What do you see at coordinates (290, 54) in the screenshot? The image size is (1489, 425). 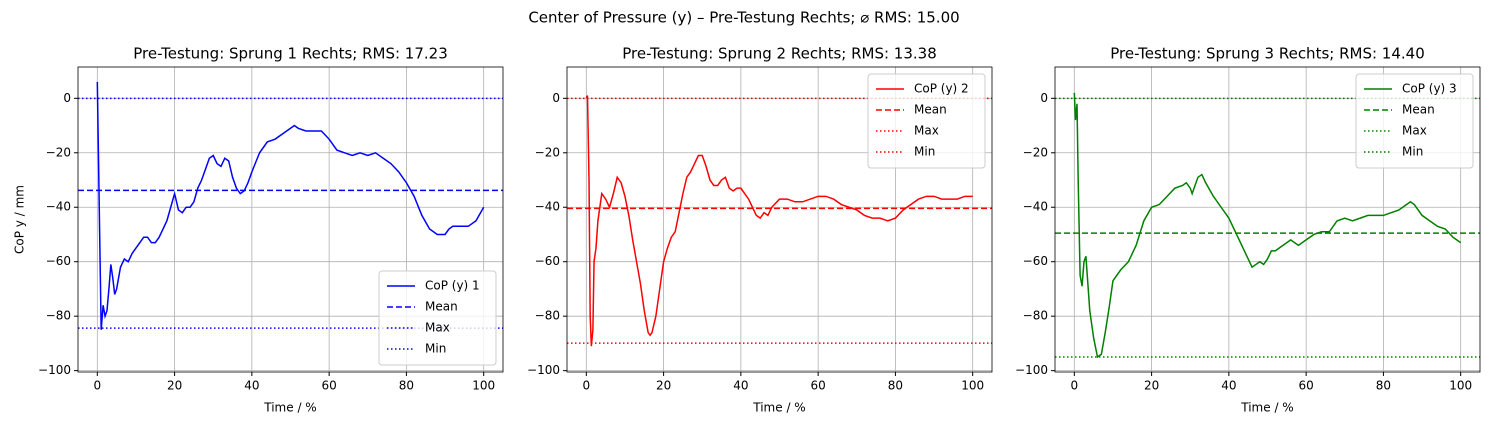 I see `chart-title: Pre-Testung: Sprung 1 Rechts; RMS: 17.23` at bounding box center [290, 54].